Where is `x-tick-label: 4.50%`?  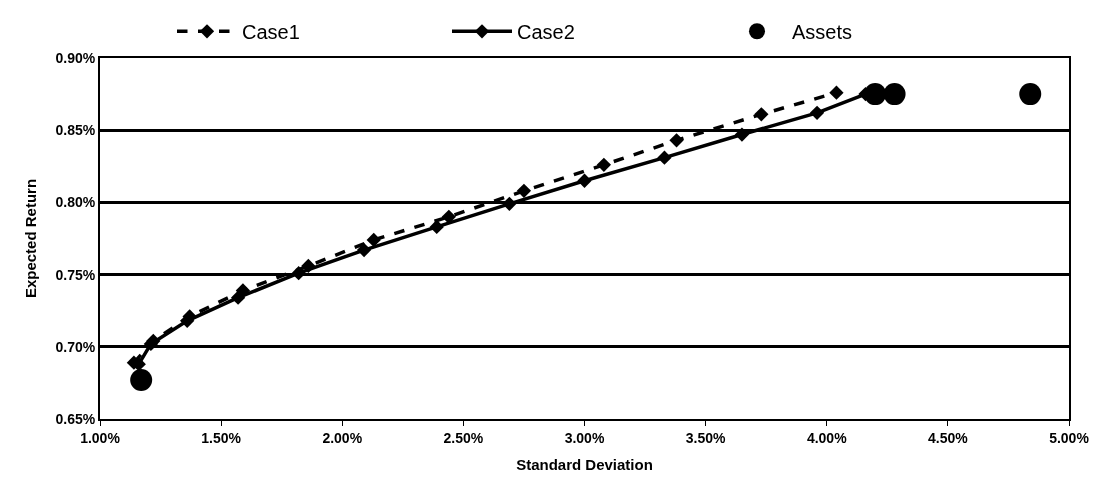 x-tick-label: 4.50% is located at coordinates (948, 437).